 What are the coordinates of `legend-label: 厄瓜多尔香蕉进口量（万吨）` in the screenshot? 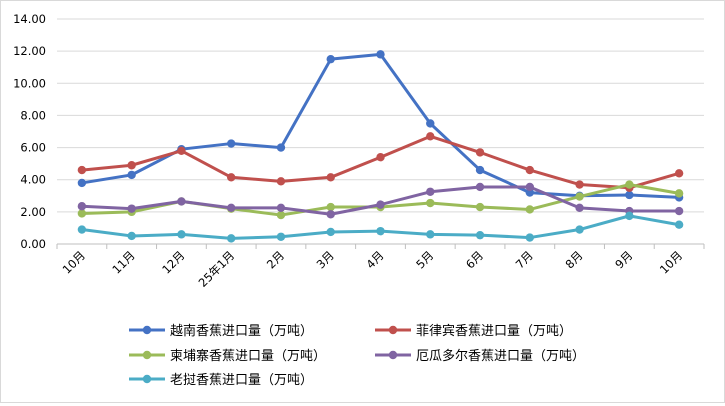 It's located at (500, 356).